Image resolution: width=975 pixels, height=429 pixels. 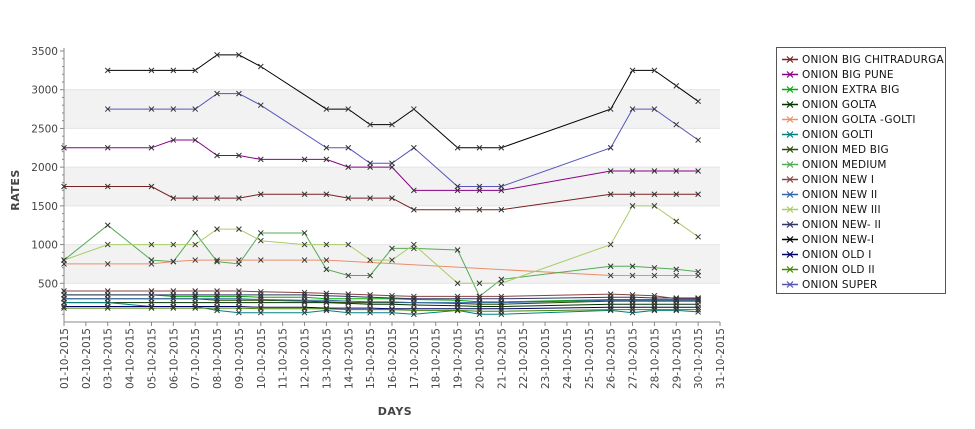 What do you see at coordinates (838, 269) in the screenshot?
I see `legend-label: ONION OLD II` at bounding box center [838, 269].